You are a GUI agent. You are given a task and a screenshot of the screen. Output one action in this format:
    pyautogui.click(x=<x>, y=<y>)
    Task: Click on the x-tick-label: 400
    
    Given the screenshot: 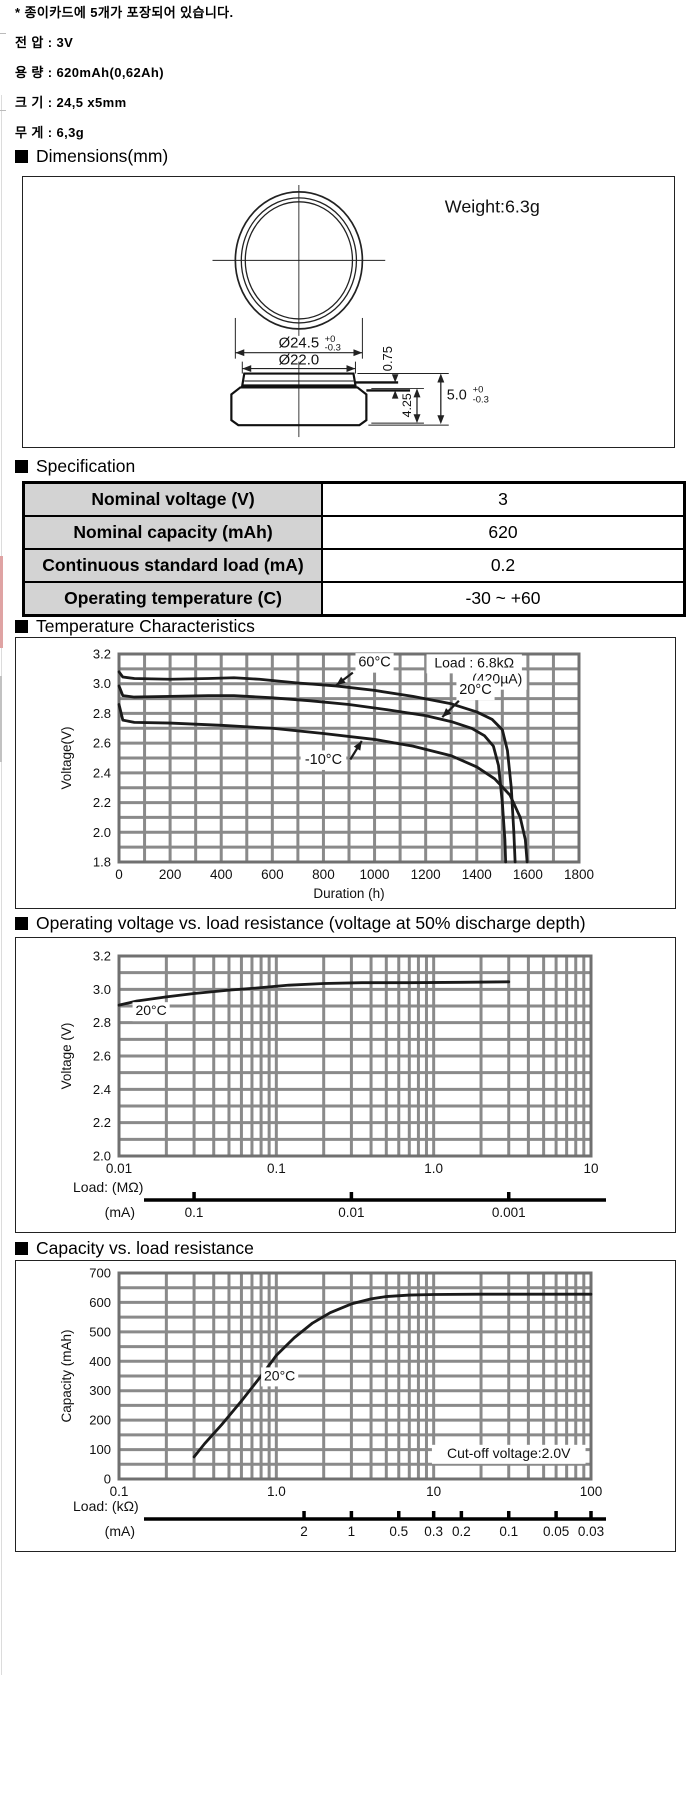 What is the action you would take?
    pyautogui.click(x=221, y=874)
    